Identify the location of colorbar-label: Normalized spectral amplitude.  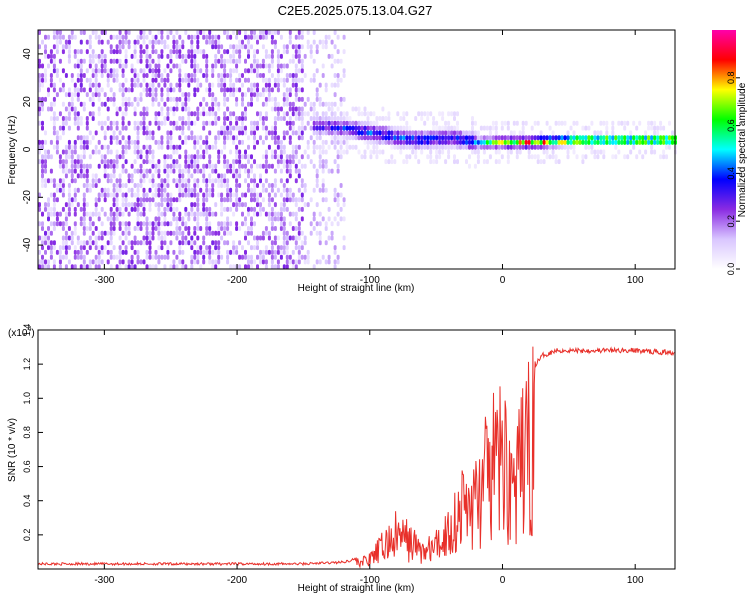
(742, 149).